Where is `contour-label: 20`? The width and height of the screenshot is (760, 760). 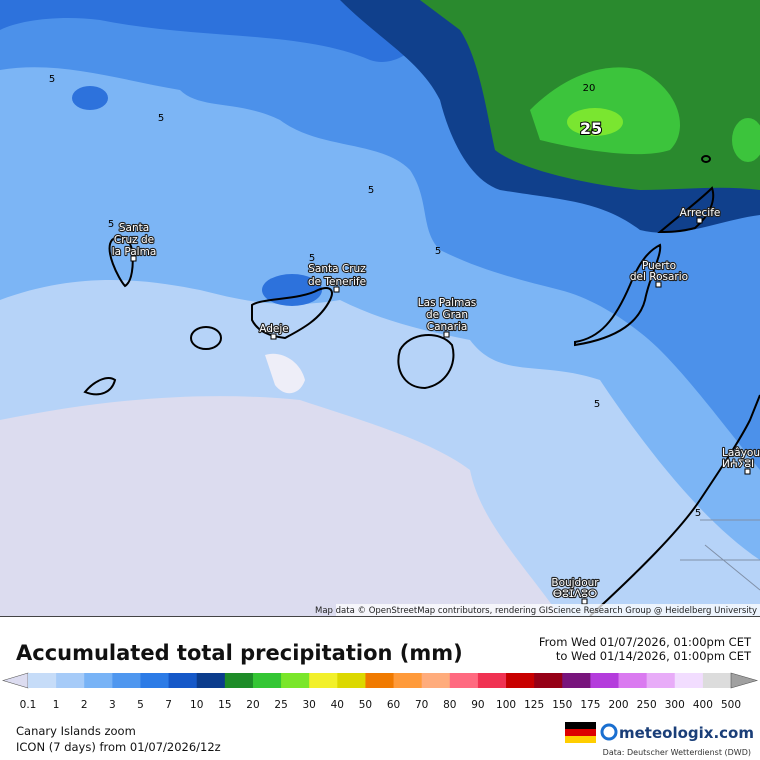 contour-label: 20 is located at coordinates (589, 88).